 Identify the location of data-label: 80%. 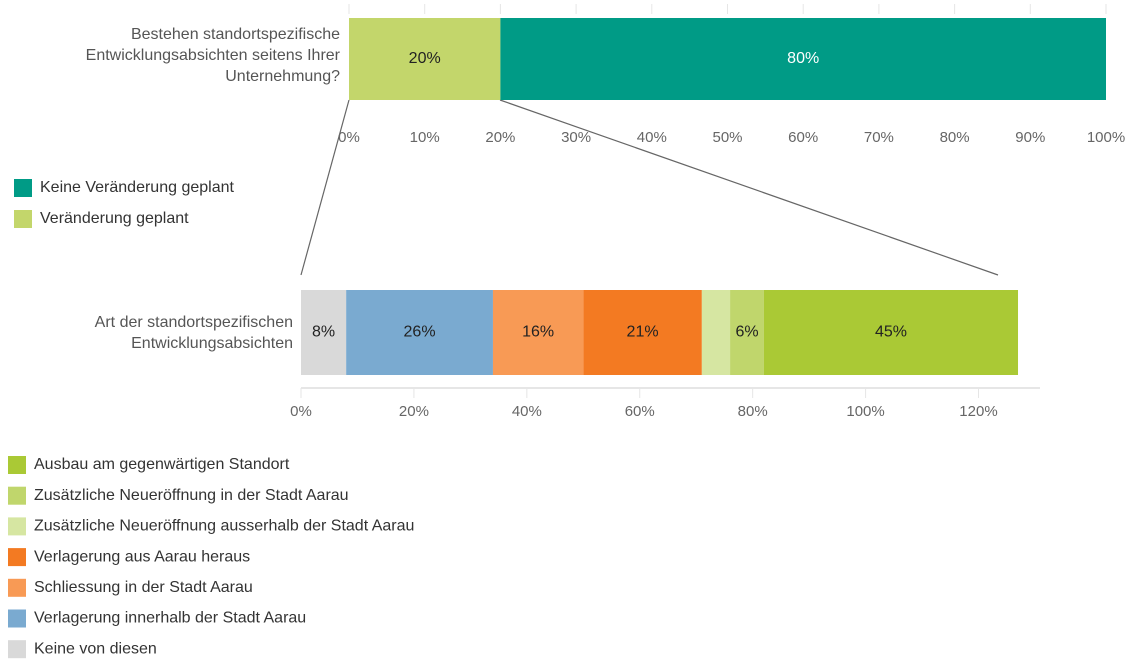
(803, 58).